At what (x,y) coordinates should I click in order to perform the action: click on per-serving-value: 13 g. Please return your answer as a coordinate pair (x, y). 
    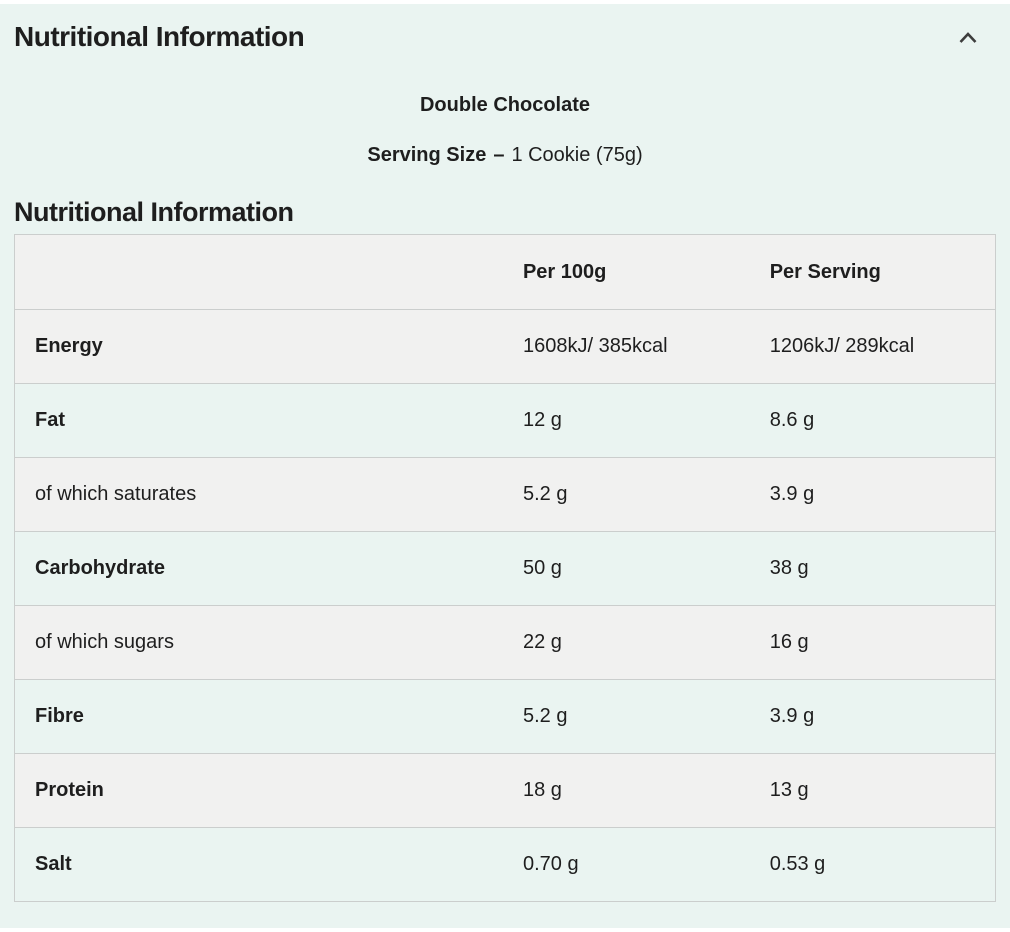
    Looking at the image, I should click on (882, 790).